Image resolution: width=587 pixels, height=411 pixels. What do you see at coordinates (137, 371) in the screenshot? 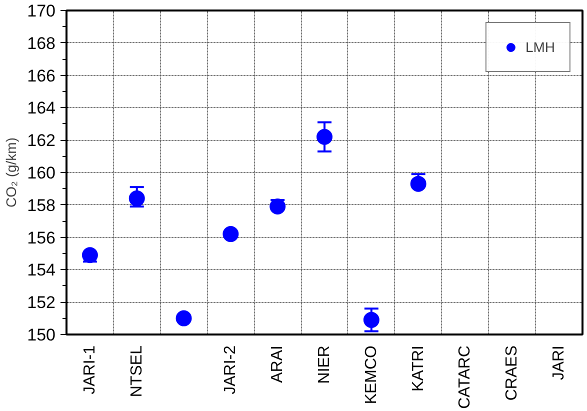
I see `x-tick-label: NTSEL` at bounding box center [137, 371].